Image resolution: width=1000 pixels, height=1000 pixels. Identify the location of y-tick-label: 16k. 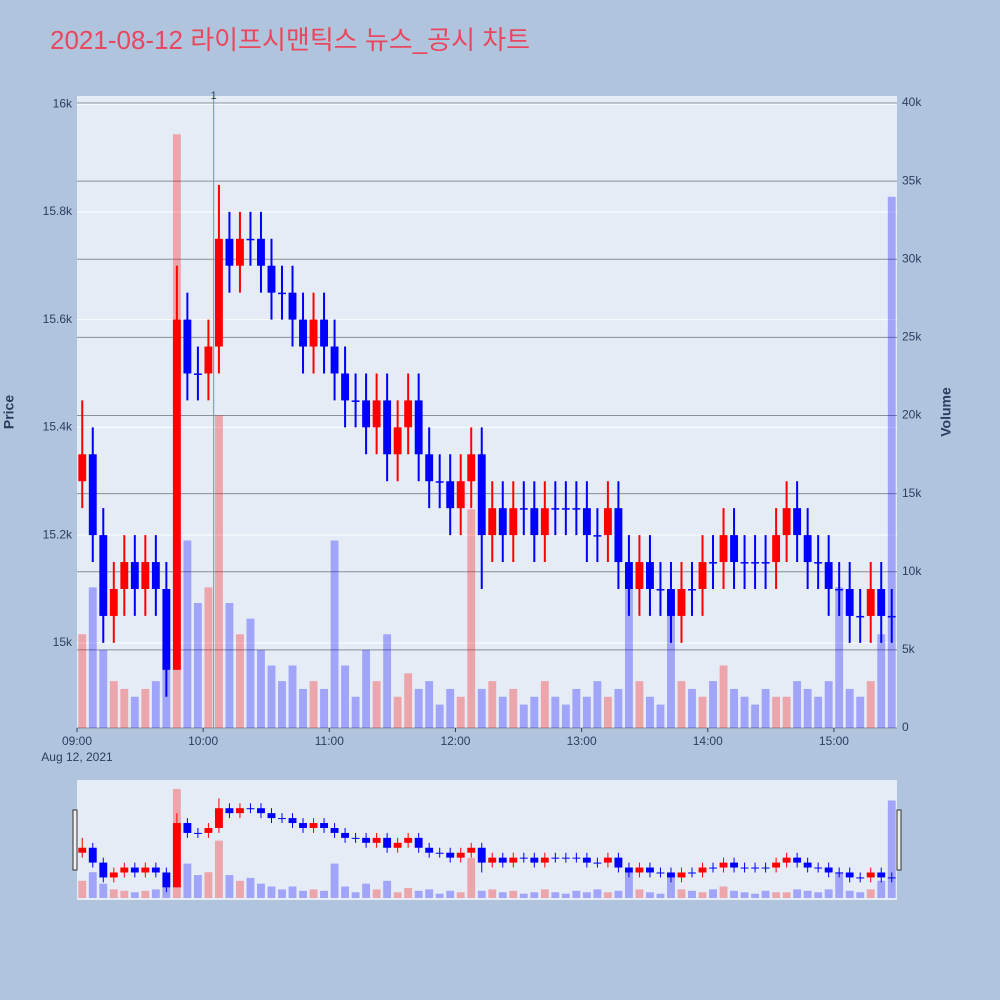
(63, 103).